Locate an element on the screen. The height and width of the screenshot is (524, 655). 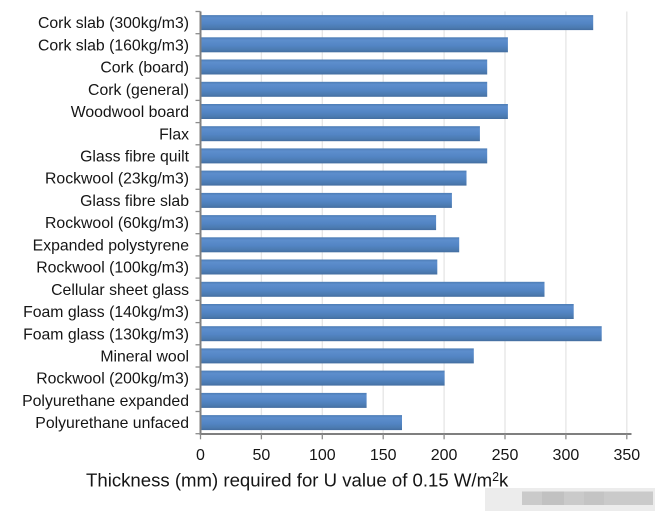
svg-text: Foam glass (130kg/m3) is located at coordinates (106, 334).